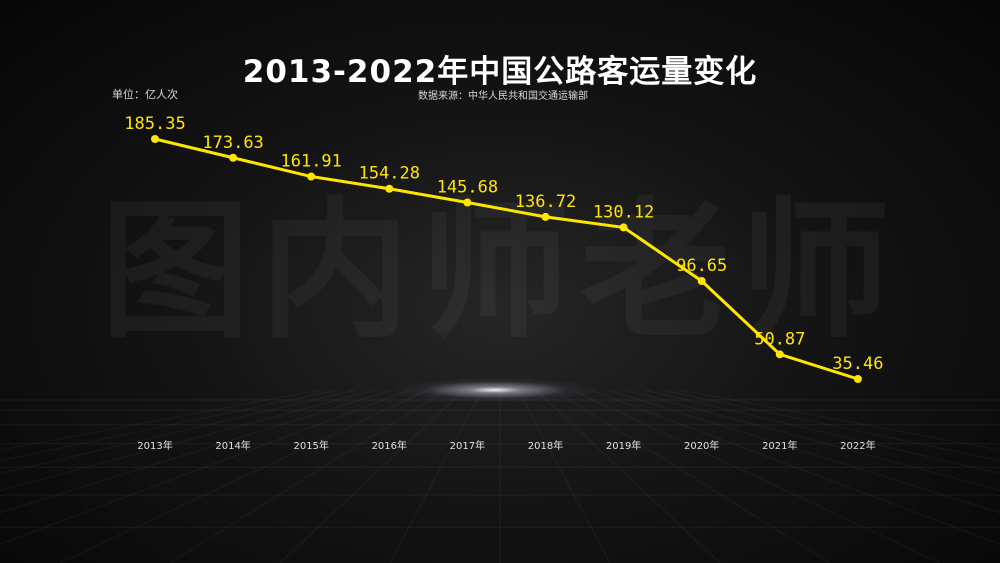 The width and height of the screenshot is (1000, 563). What do you see at coordinates (389, 445) in the screenshot?
I see `x-tick-label: 2016年` at bounding box center [389, 445].